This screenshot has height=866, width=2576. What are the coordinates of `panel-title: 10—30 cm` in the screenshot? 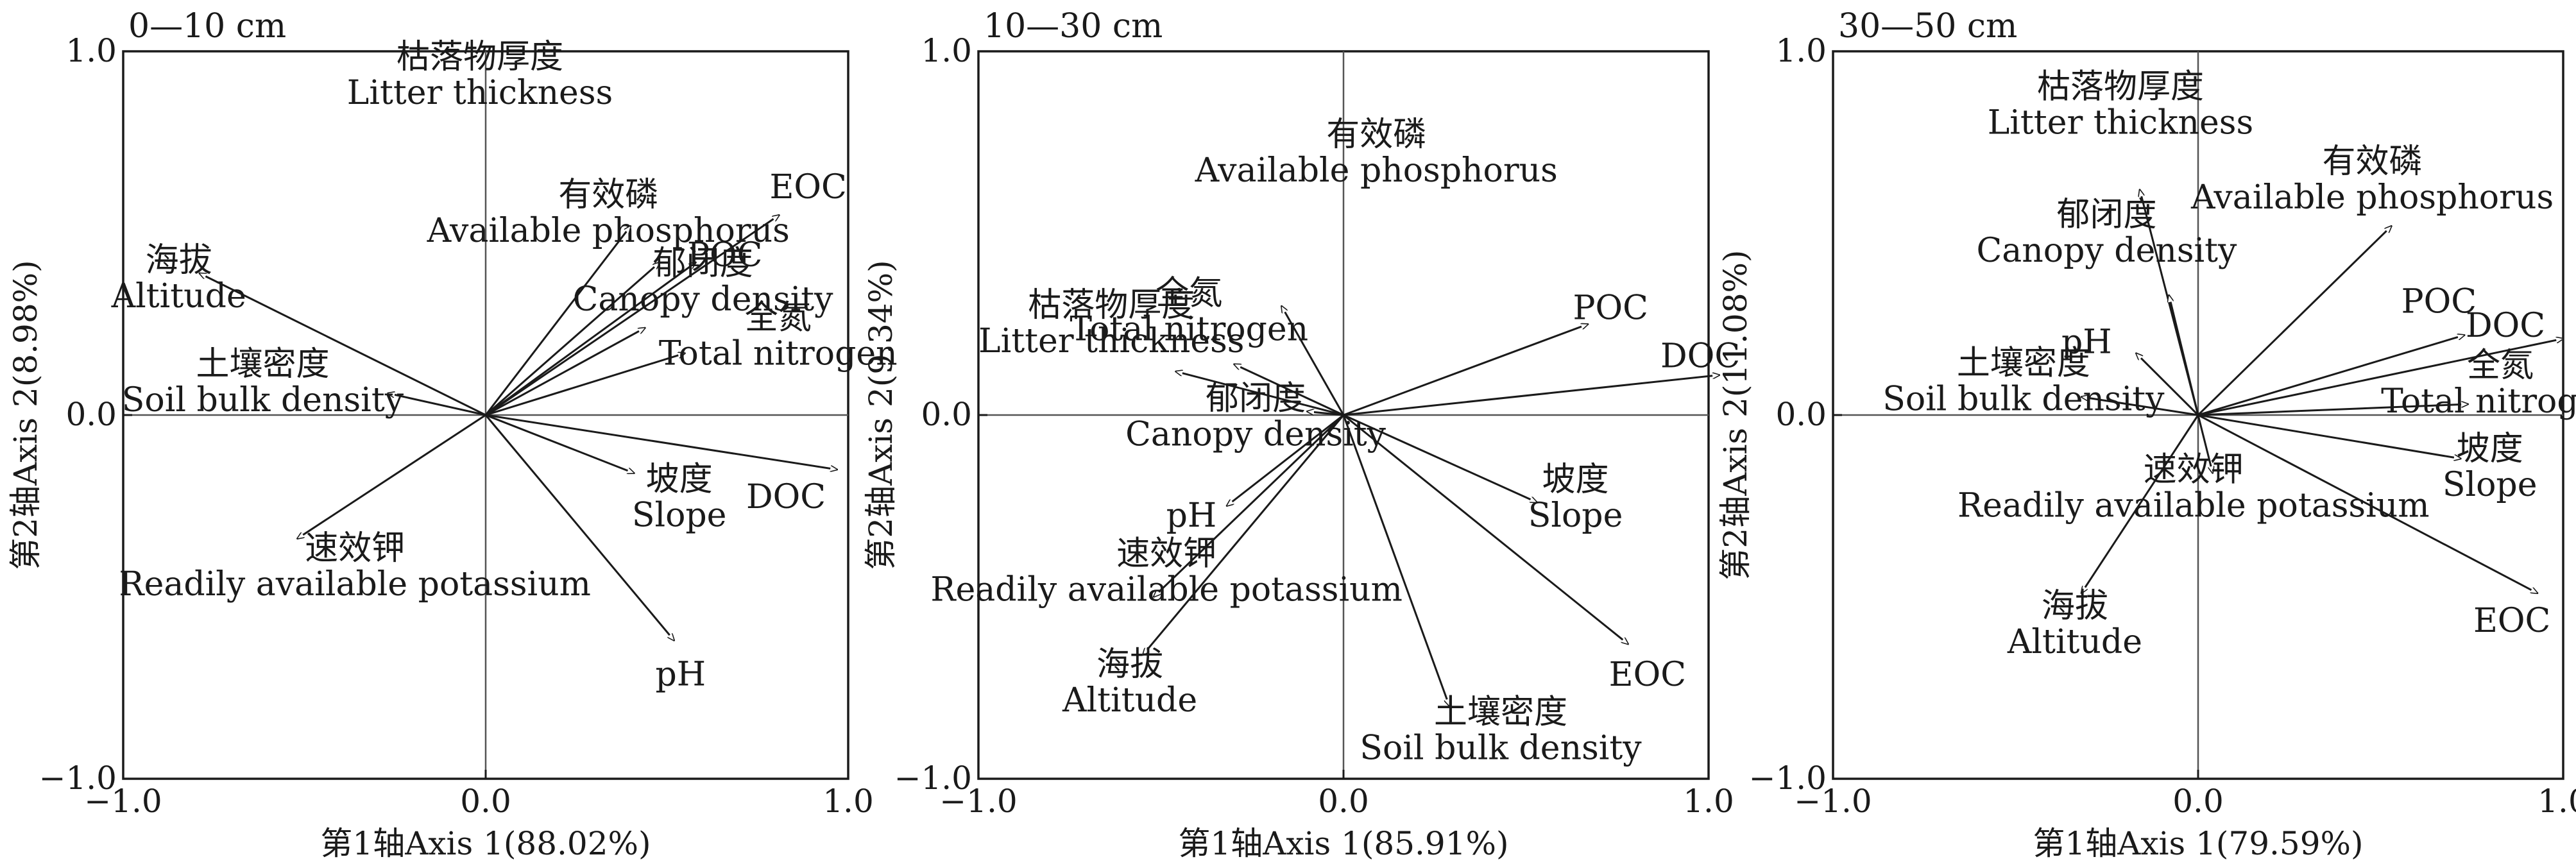 It's located at (1073, 26).